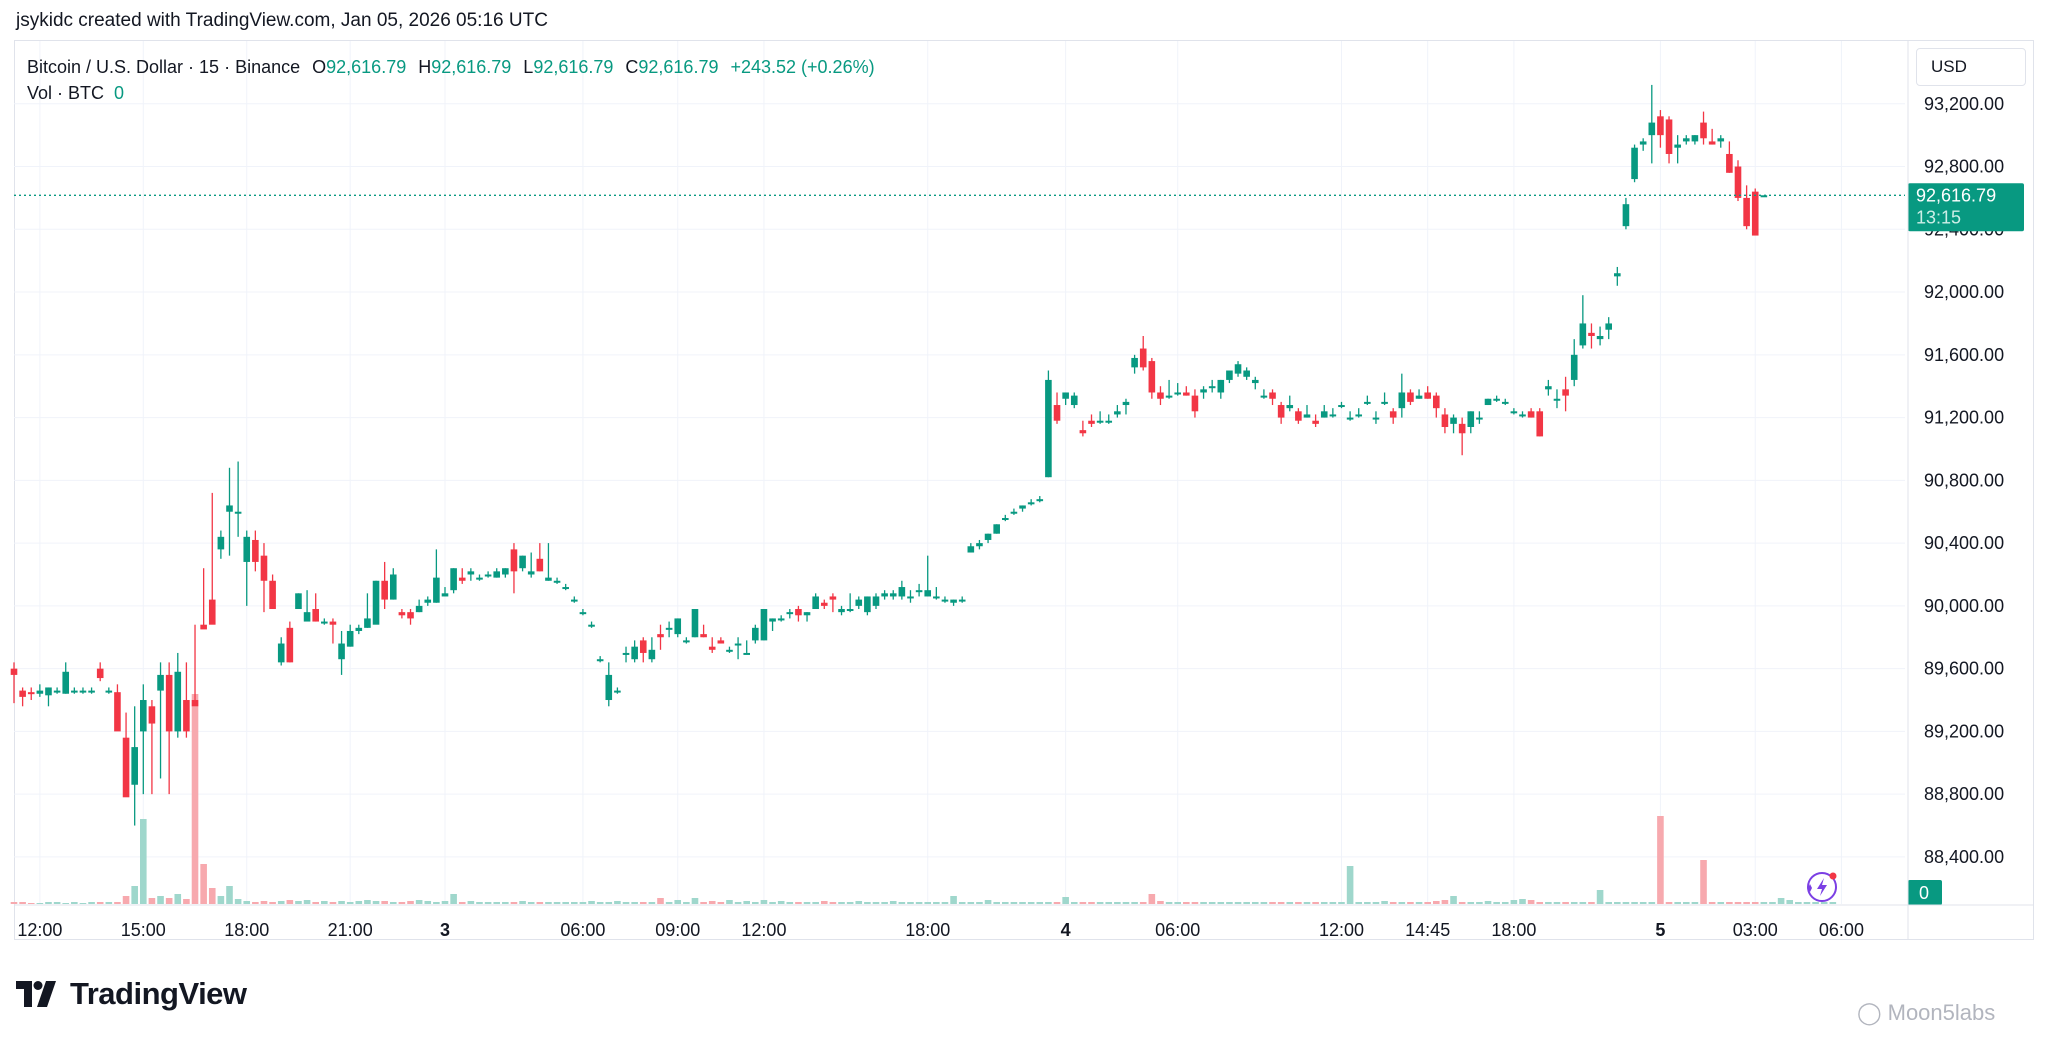 The width and height of the screenshot is (2048, 1040). I want to click on tradingview-logo: TradingView, so click(131, 994).